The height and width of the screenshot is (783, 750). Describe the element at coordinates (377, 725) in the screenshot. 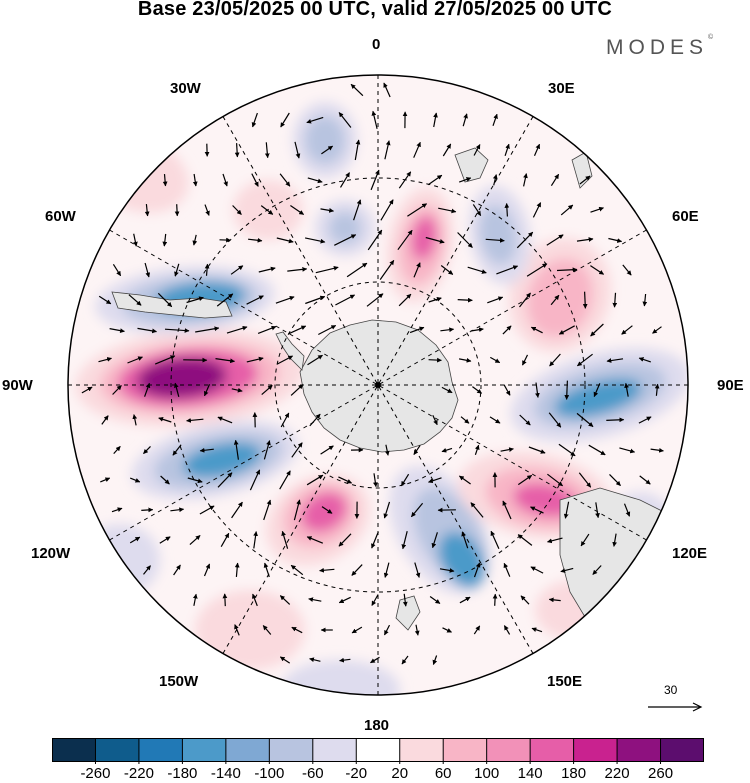

I see `lon-label-180: 180` at that location.